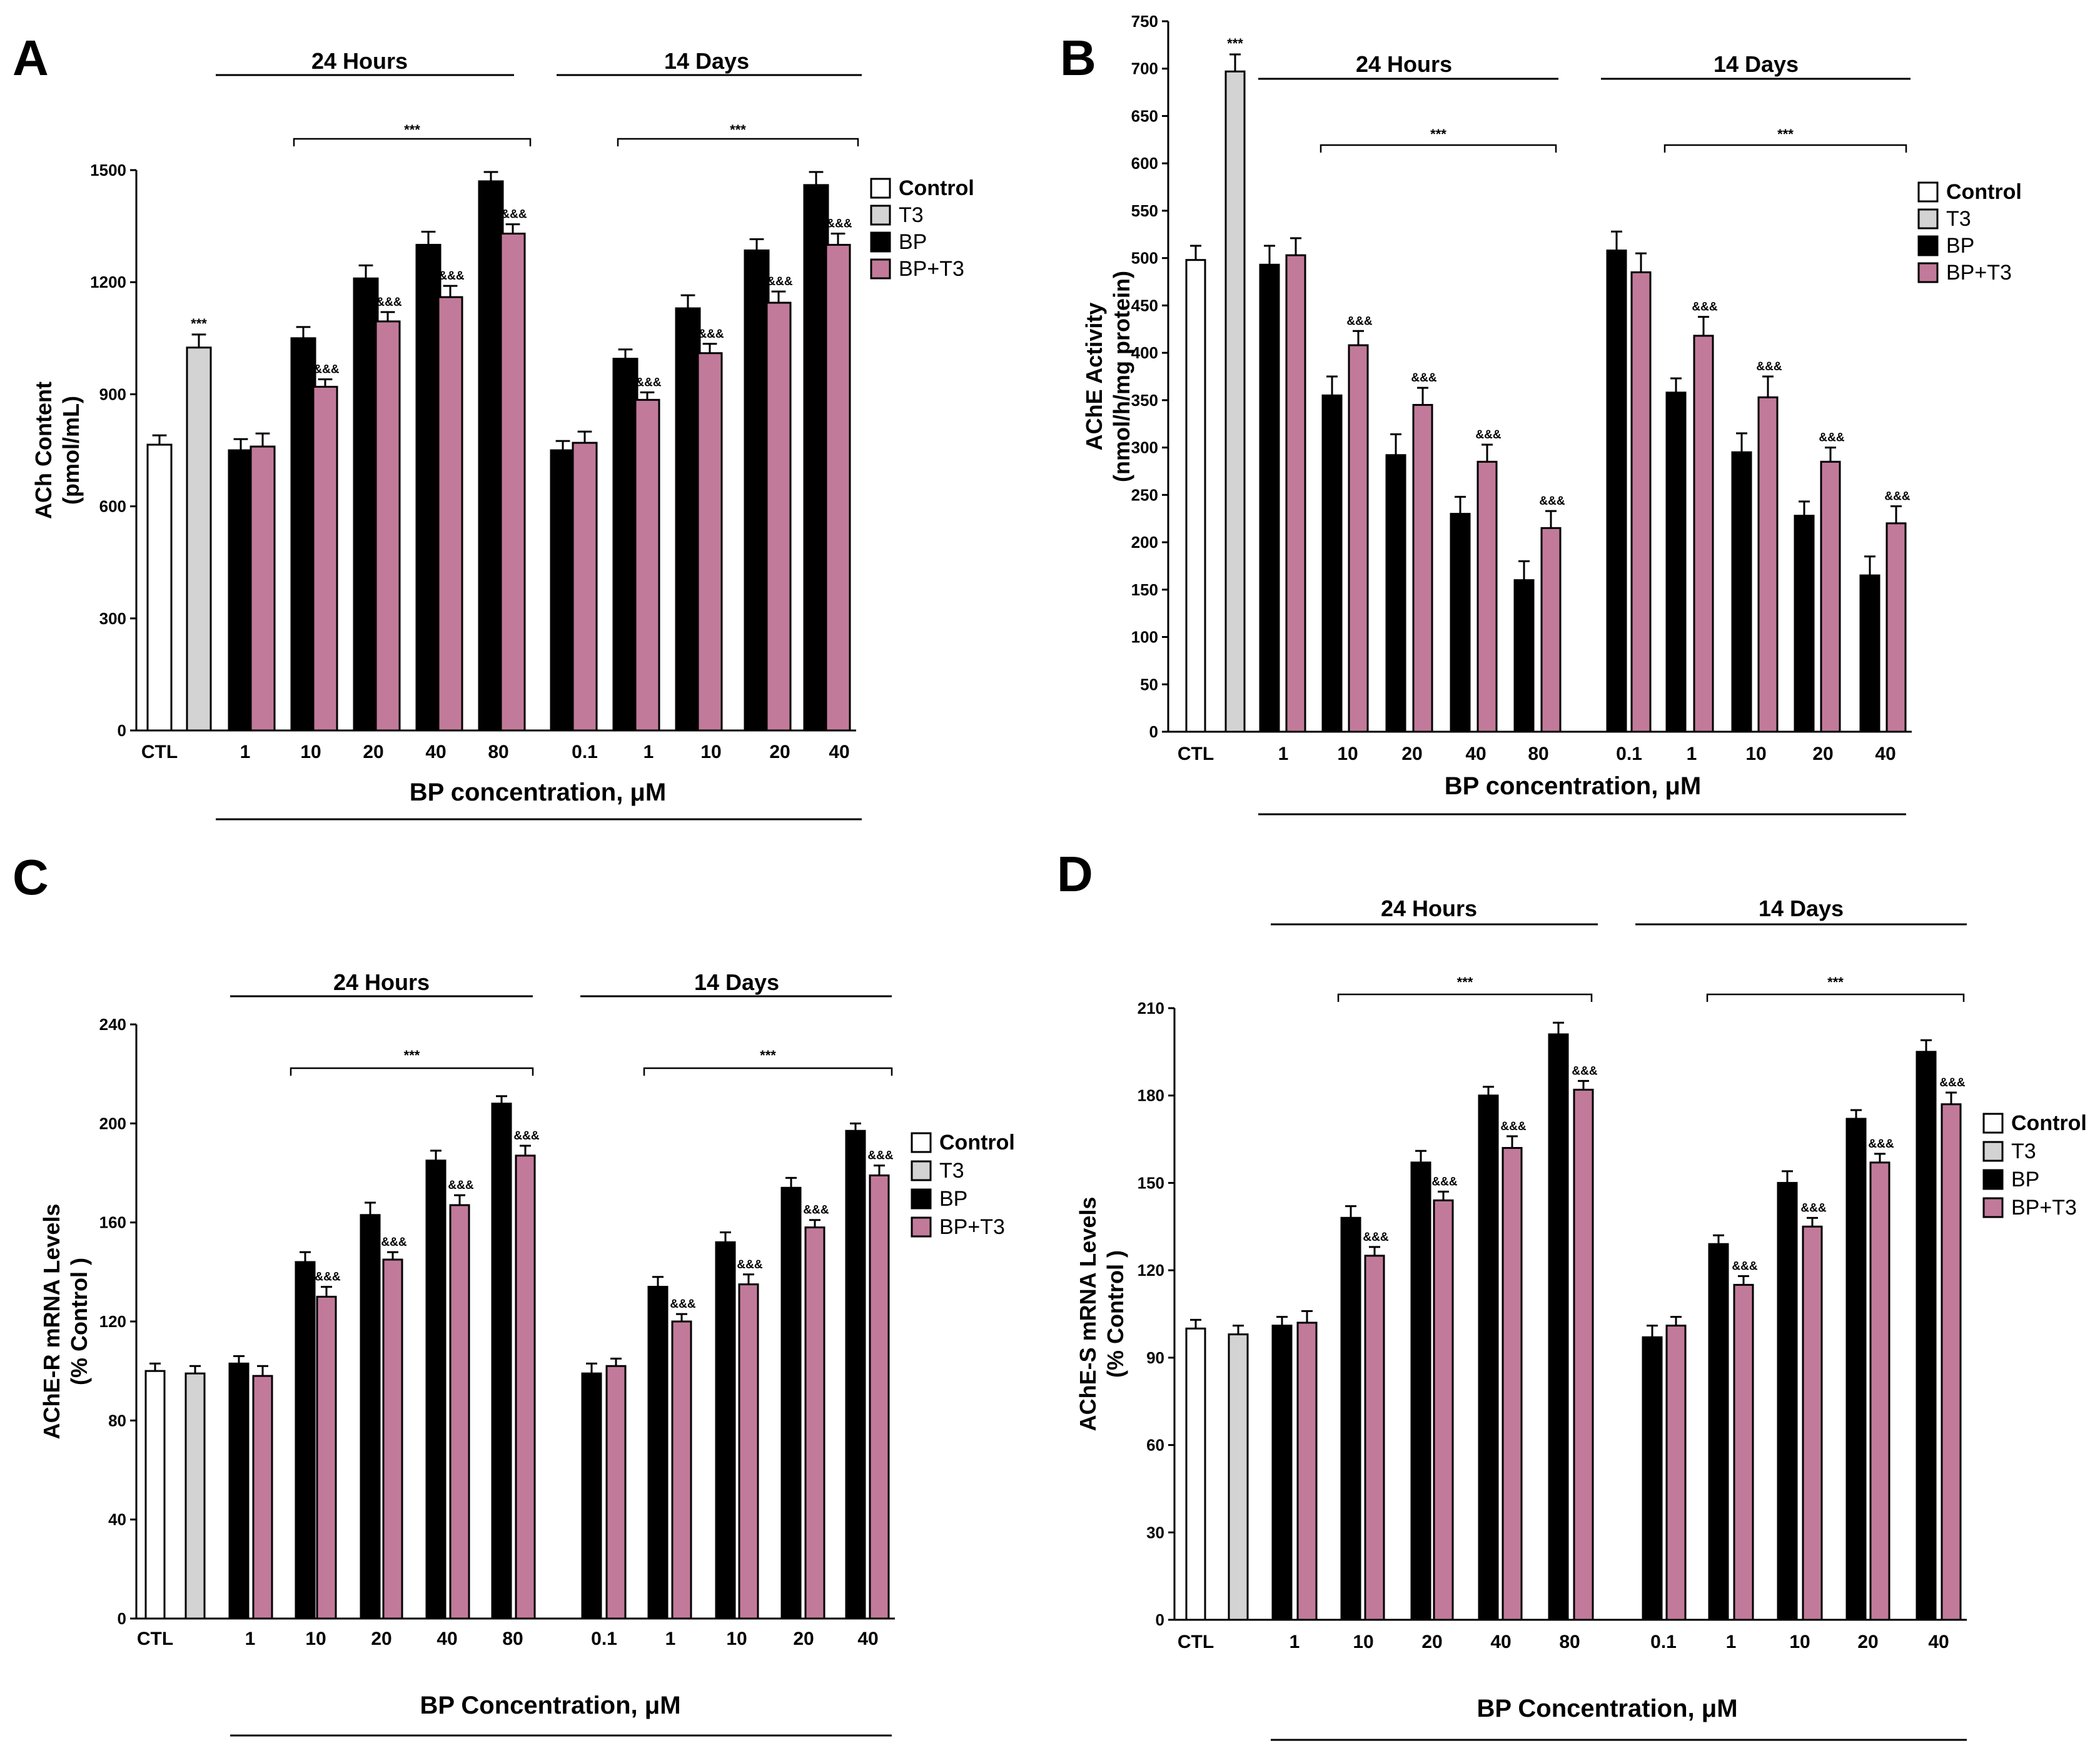 The width and height of the screenshot is (2100, 1748). Describe the element at coordinates (738, 130) in the screenshot. I see `panel-a-significance-label: ***` at that location.